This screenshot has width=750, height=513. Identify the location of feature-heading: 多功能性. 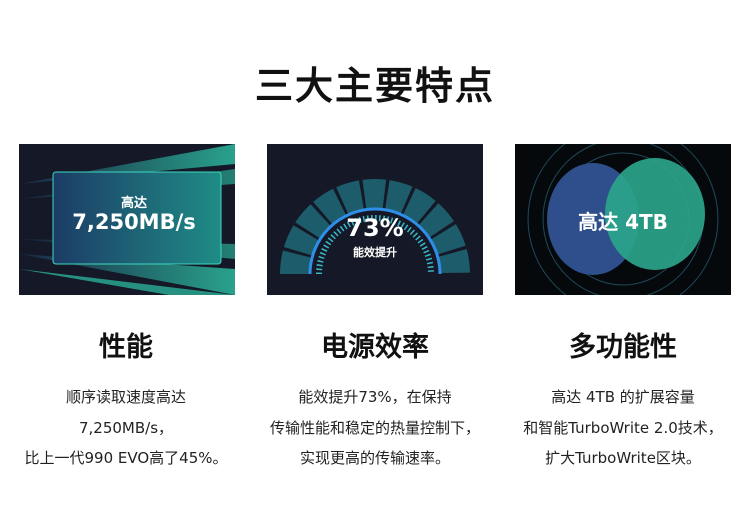
(623, 347).